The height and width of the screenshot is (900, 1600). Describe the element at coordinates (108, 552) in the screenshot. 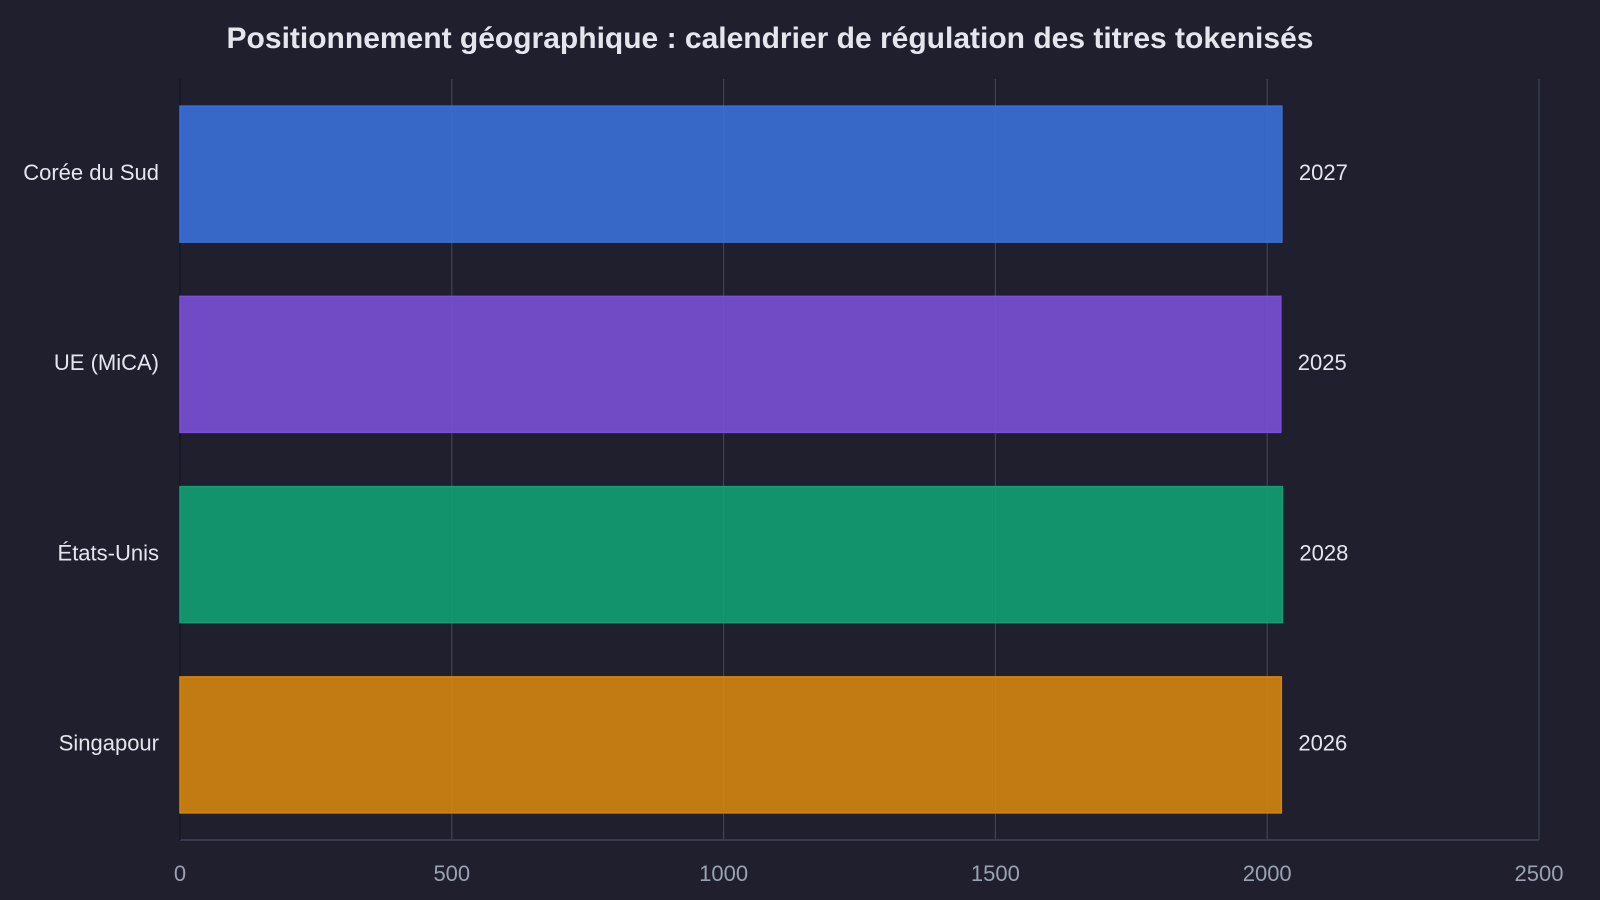

I see `y-tick-label: États-Unis` at that location.